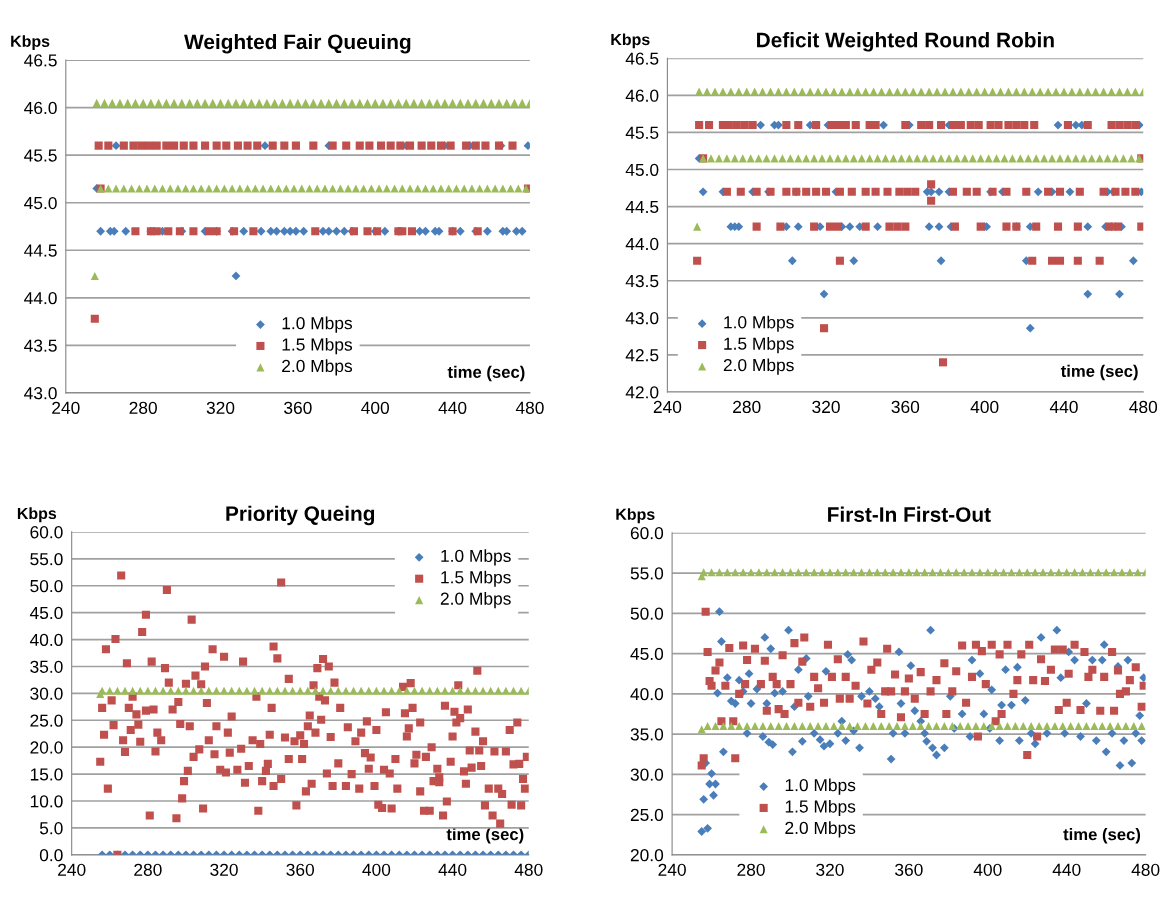  I want to click on chart-title: Priority Queing, so click(300, 515).